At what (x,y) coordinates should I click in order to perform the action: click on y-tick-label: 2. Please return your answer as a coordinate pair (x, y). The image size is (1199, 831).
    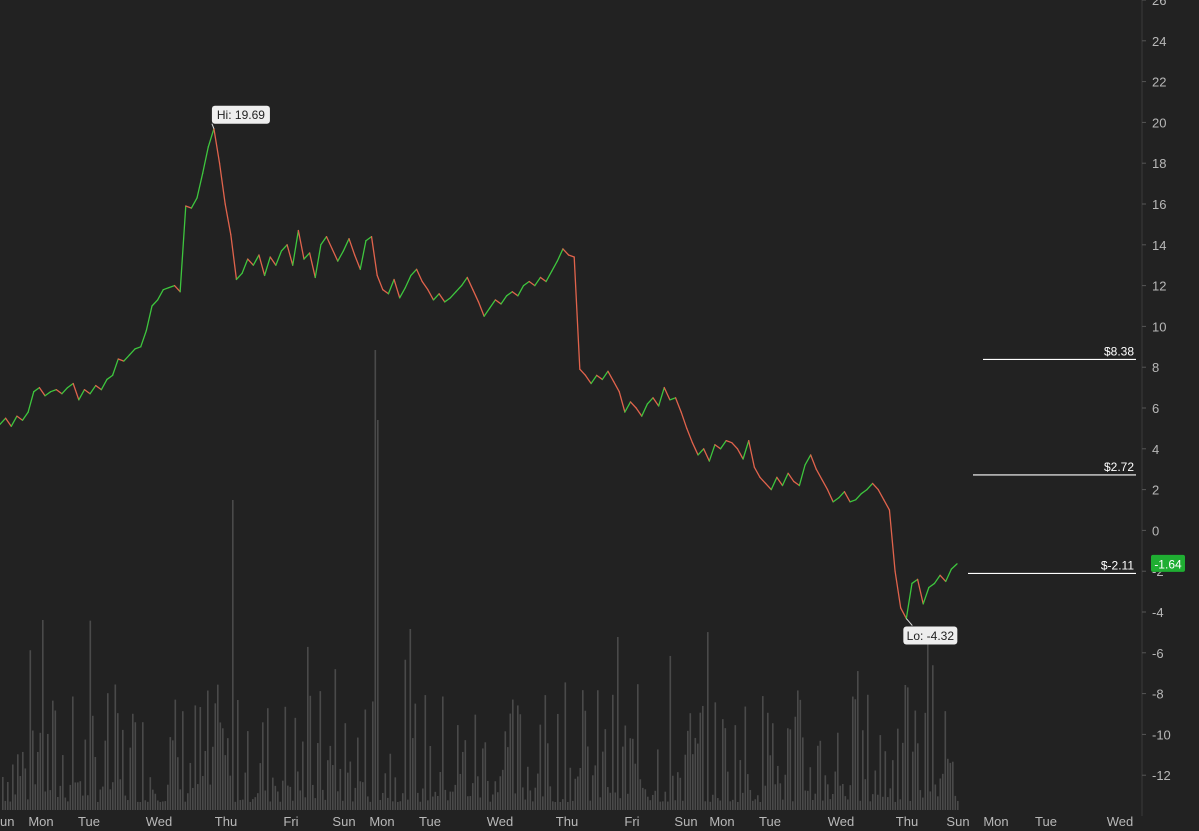
    Looking at the image, I should click on (1155, 490).